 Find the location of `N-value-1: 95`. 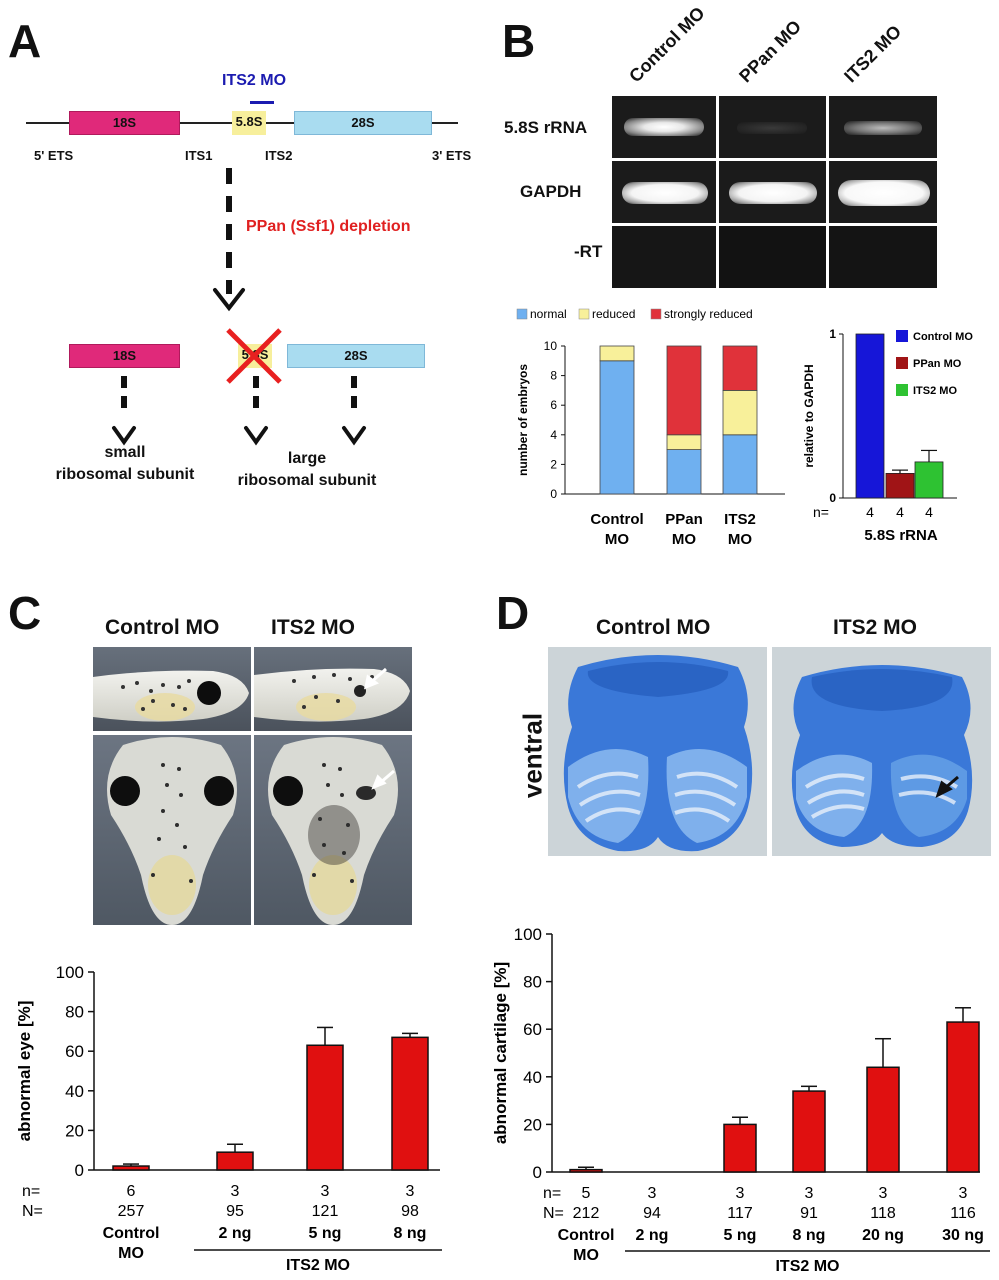

N-value-1: 95 is located at coordinates (235, 1211).